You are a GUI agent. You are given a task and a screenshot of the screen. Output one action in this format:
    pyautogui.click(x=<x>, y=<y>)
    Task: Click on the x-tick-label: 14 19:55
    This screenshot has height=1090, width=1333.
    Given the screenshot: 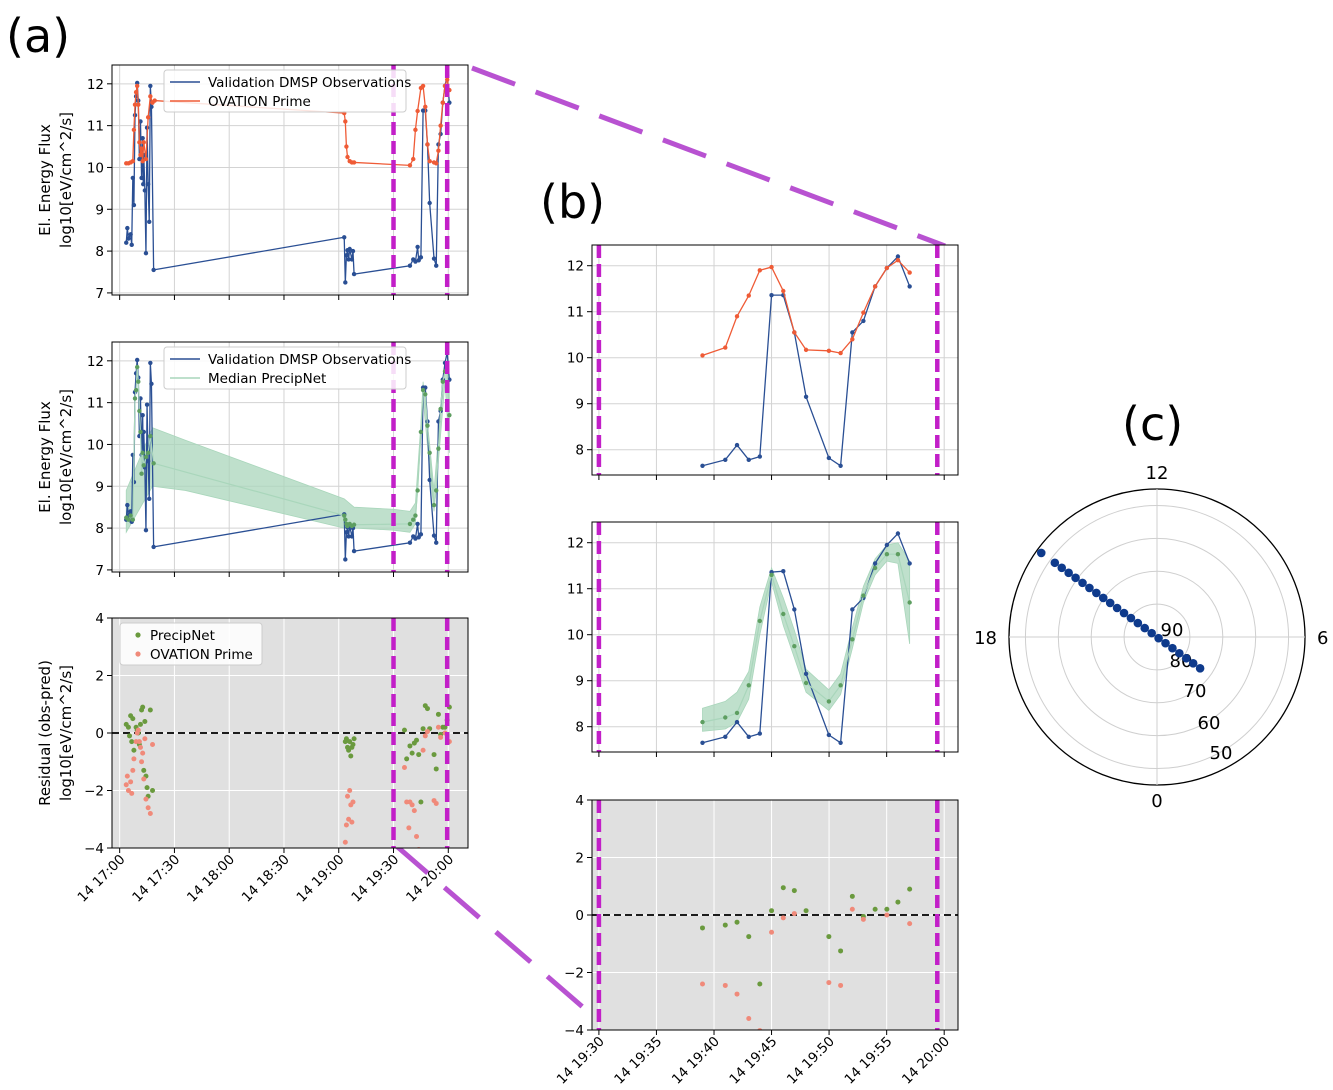 What is the action you would take?
    pyautogui.click(x=868, y=1061)
    